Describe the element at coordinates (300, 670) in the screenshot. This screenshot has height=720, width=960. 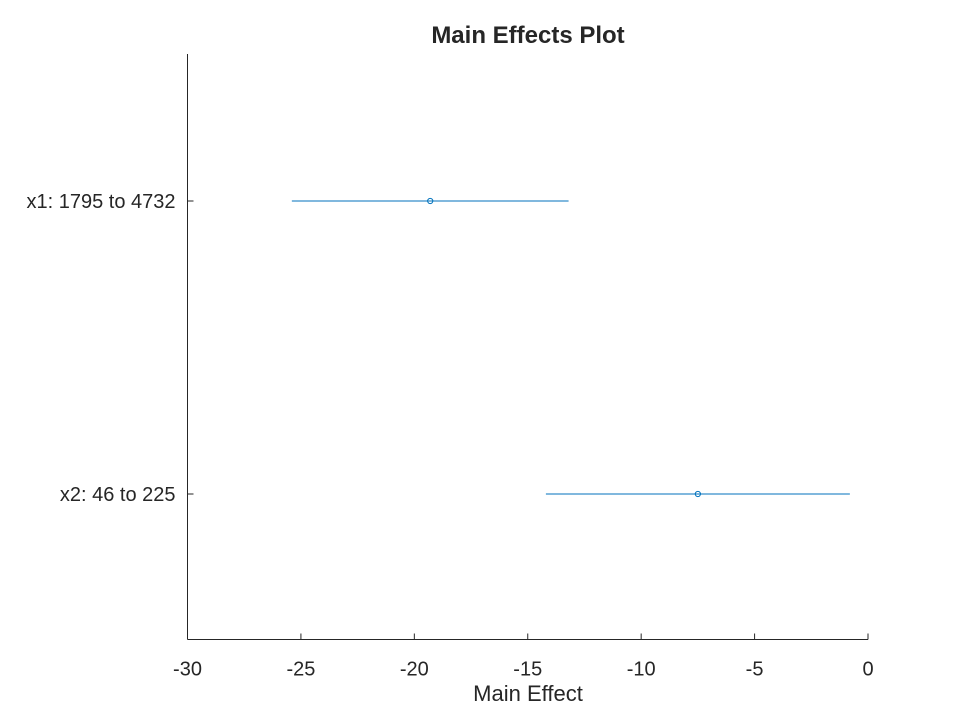
I see `x-tick-label: -25` at that location.